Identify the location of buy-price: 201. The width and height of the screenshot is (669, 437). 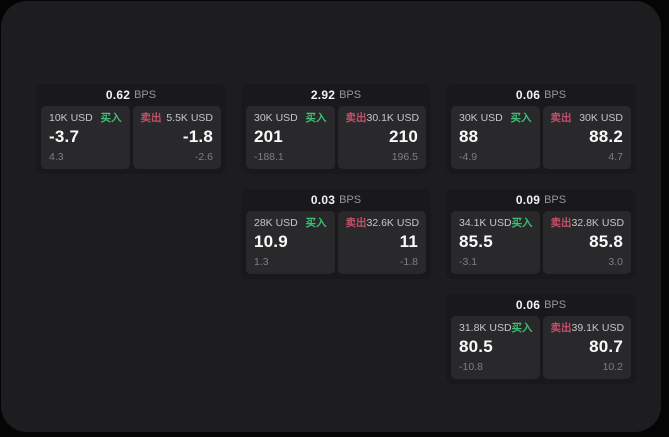
(268, 136).